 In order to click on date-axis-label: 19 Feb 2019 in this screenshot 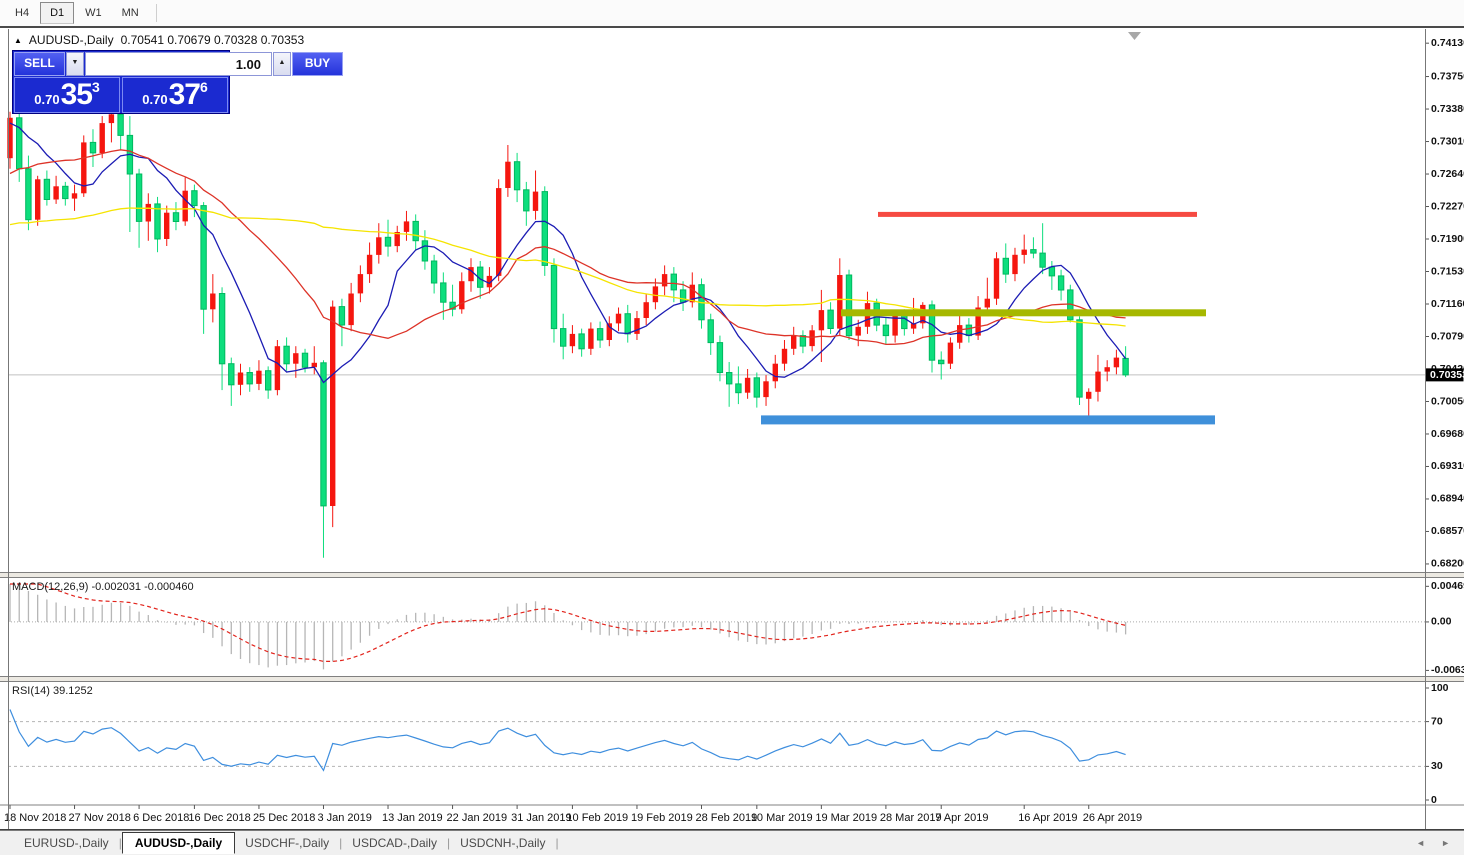, I will do `click(662, 818)`.